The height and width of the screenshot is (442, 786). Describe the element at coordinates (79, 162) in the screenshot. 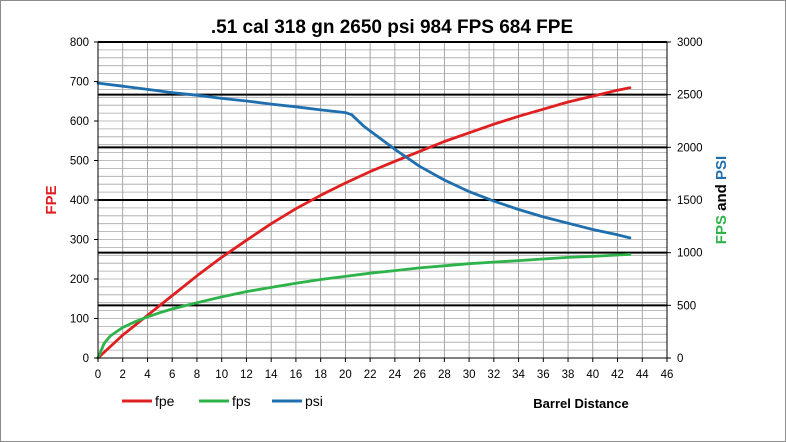

I see `y-left-tick-label: 500` at that location.